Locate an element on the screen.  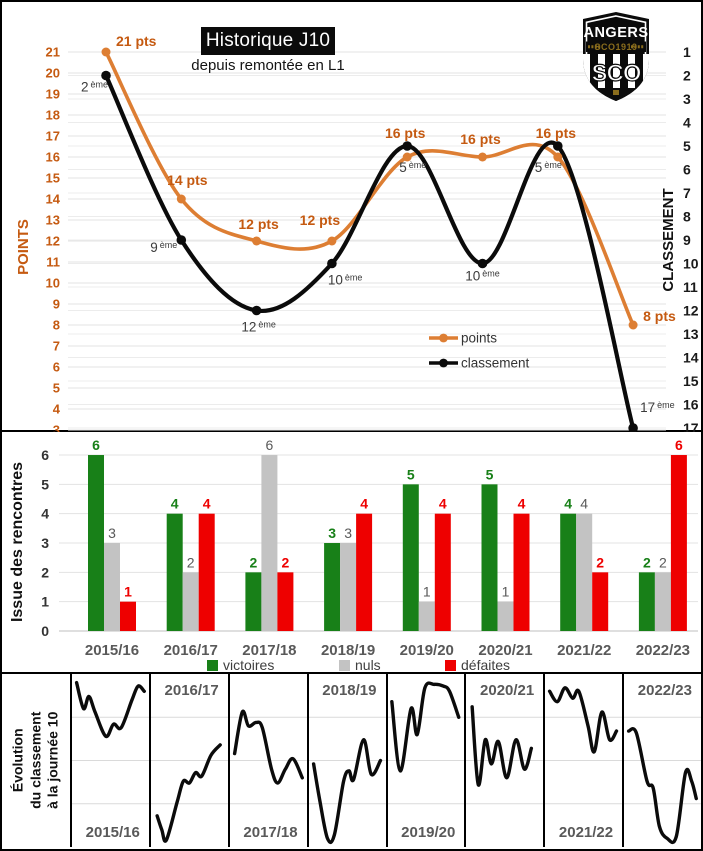
sparkline-2016-17: 2016/17 is located at coordinates (188, 760).